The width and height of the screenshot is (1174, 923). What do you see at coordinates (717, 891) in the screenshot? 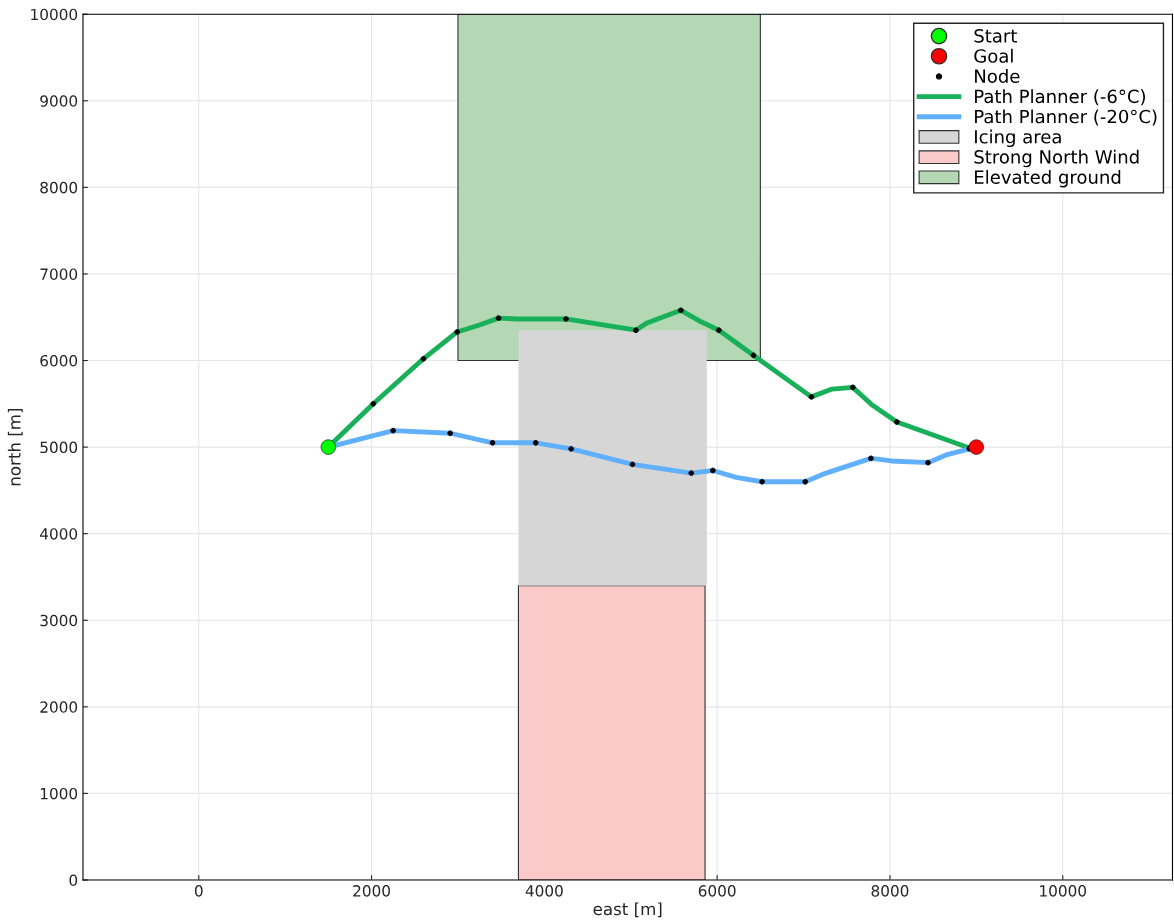
I see `x-tick-label: 6000` at bounding box center [717, 891].